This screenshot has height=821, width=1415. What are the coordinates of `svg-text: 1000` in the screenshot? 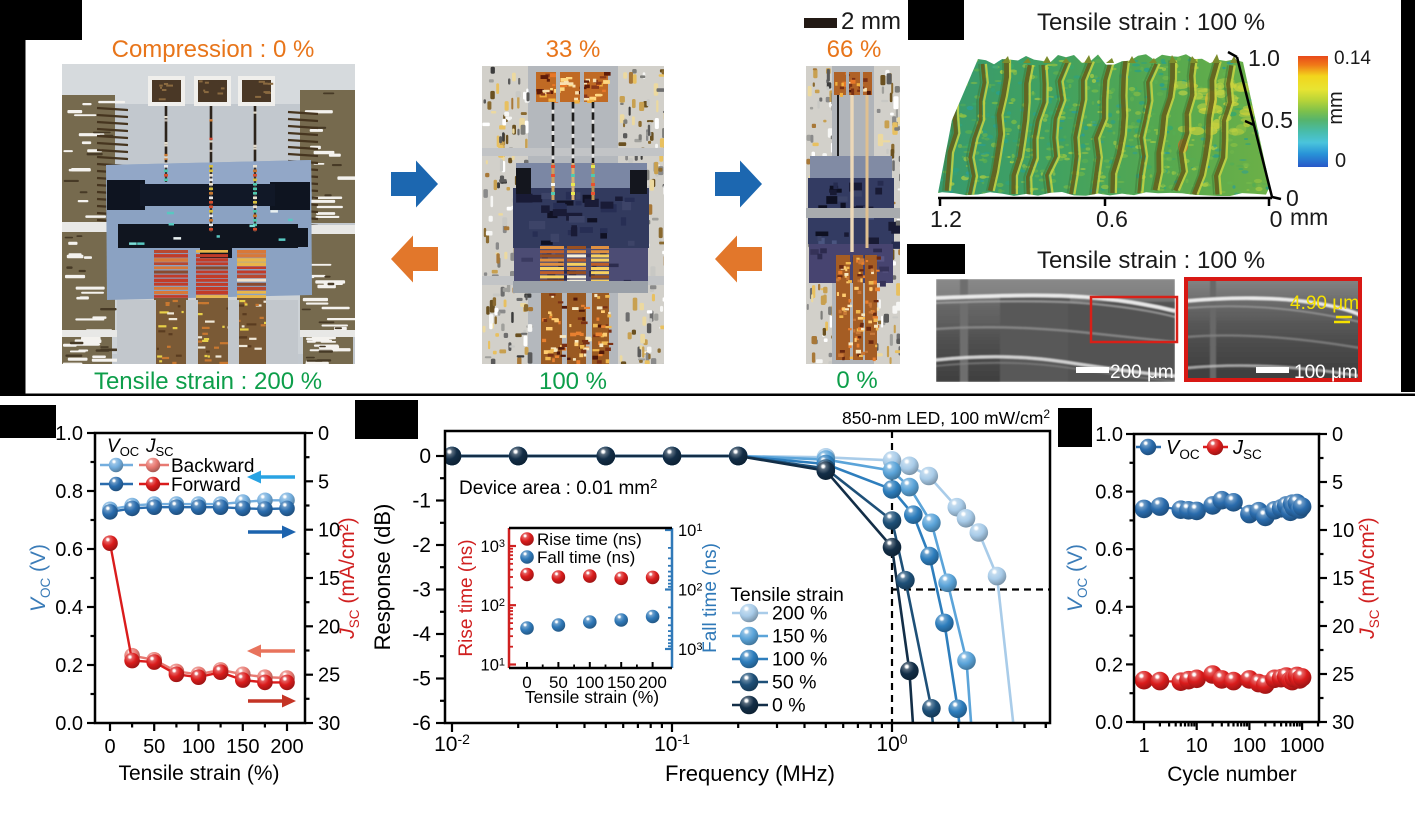 It's located at (1302, 746).